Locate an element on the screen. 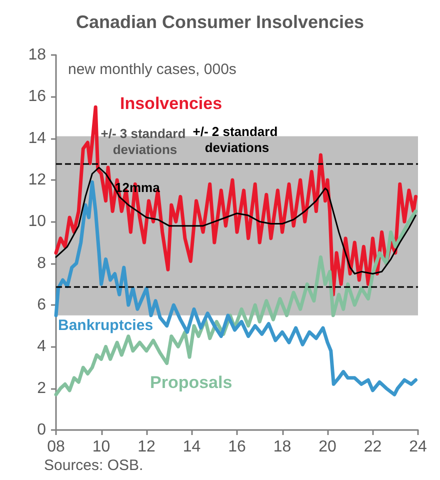  x-tick-label: 22 is located at coordinates (373, 447).